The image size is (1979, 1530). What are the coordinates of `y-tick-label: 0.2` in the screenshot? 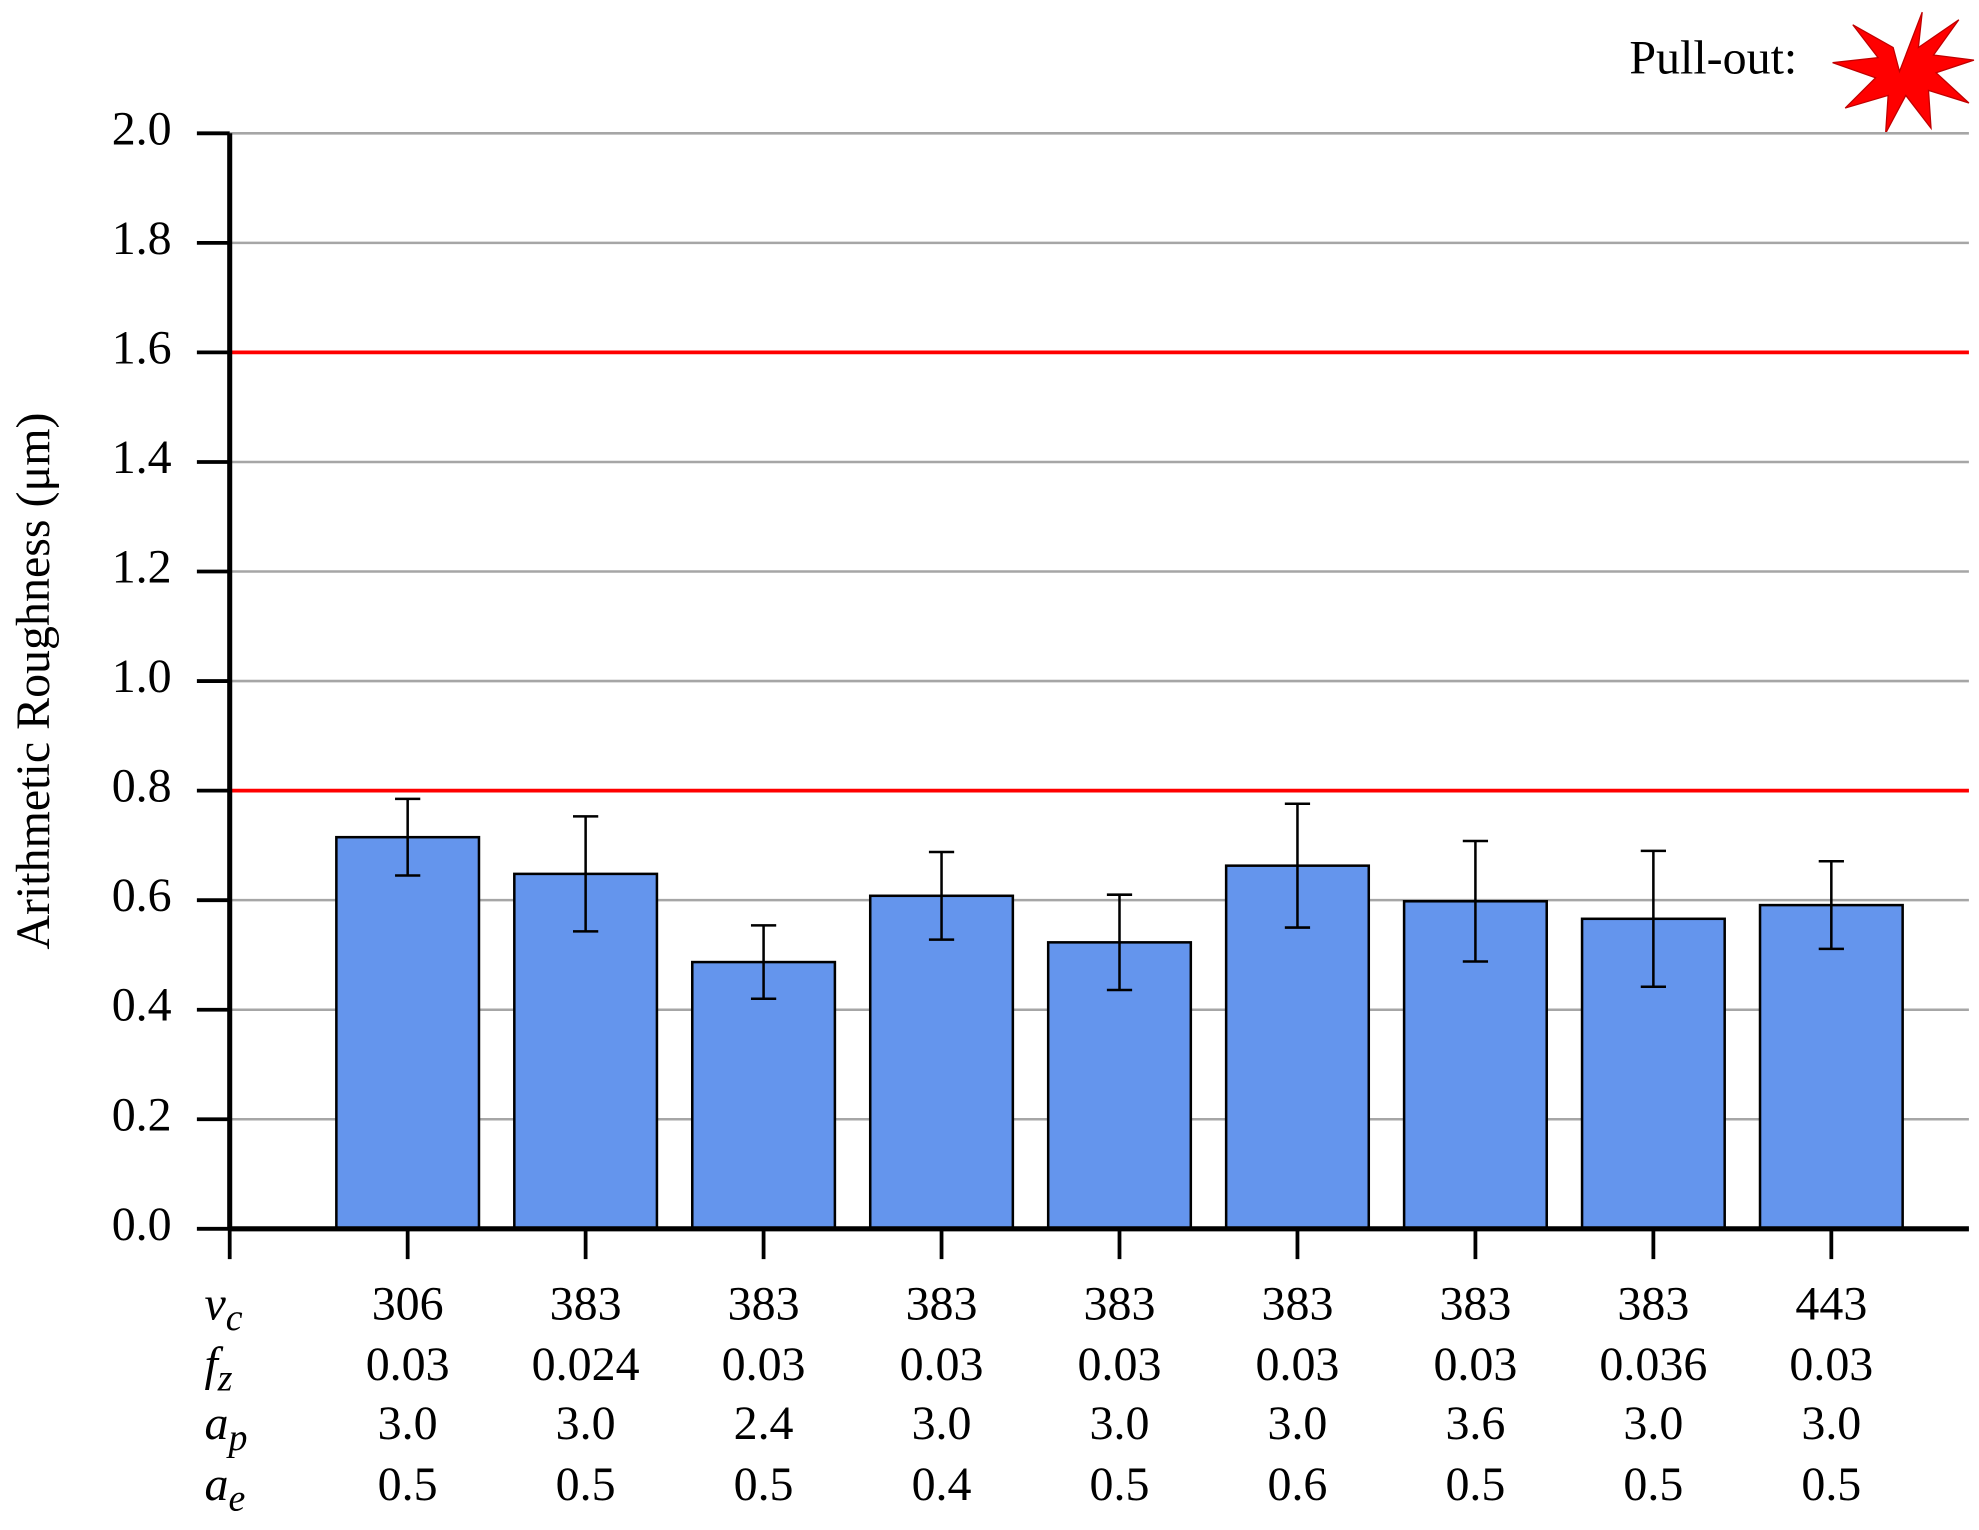 It's located at (142, 1114).